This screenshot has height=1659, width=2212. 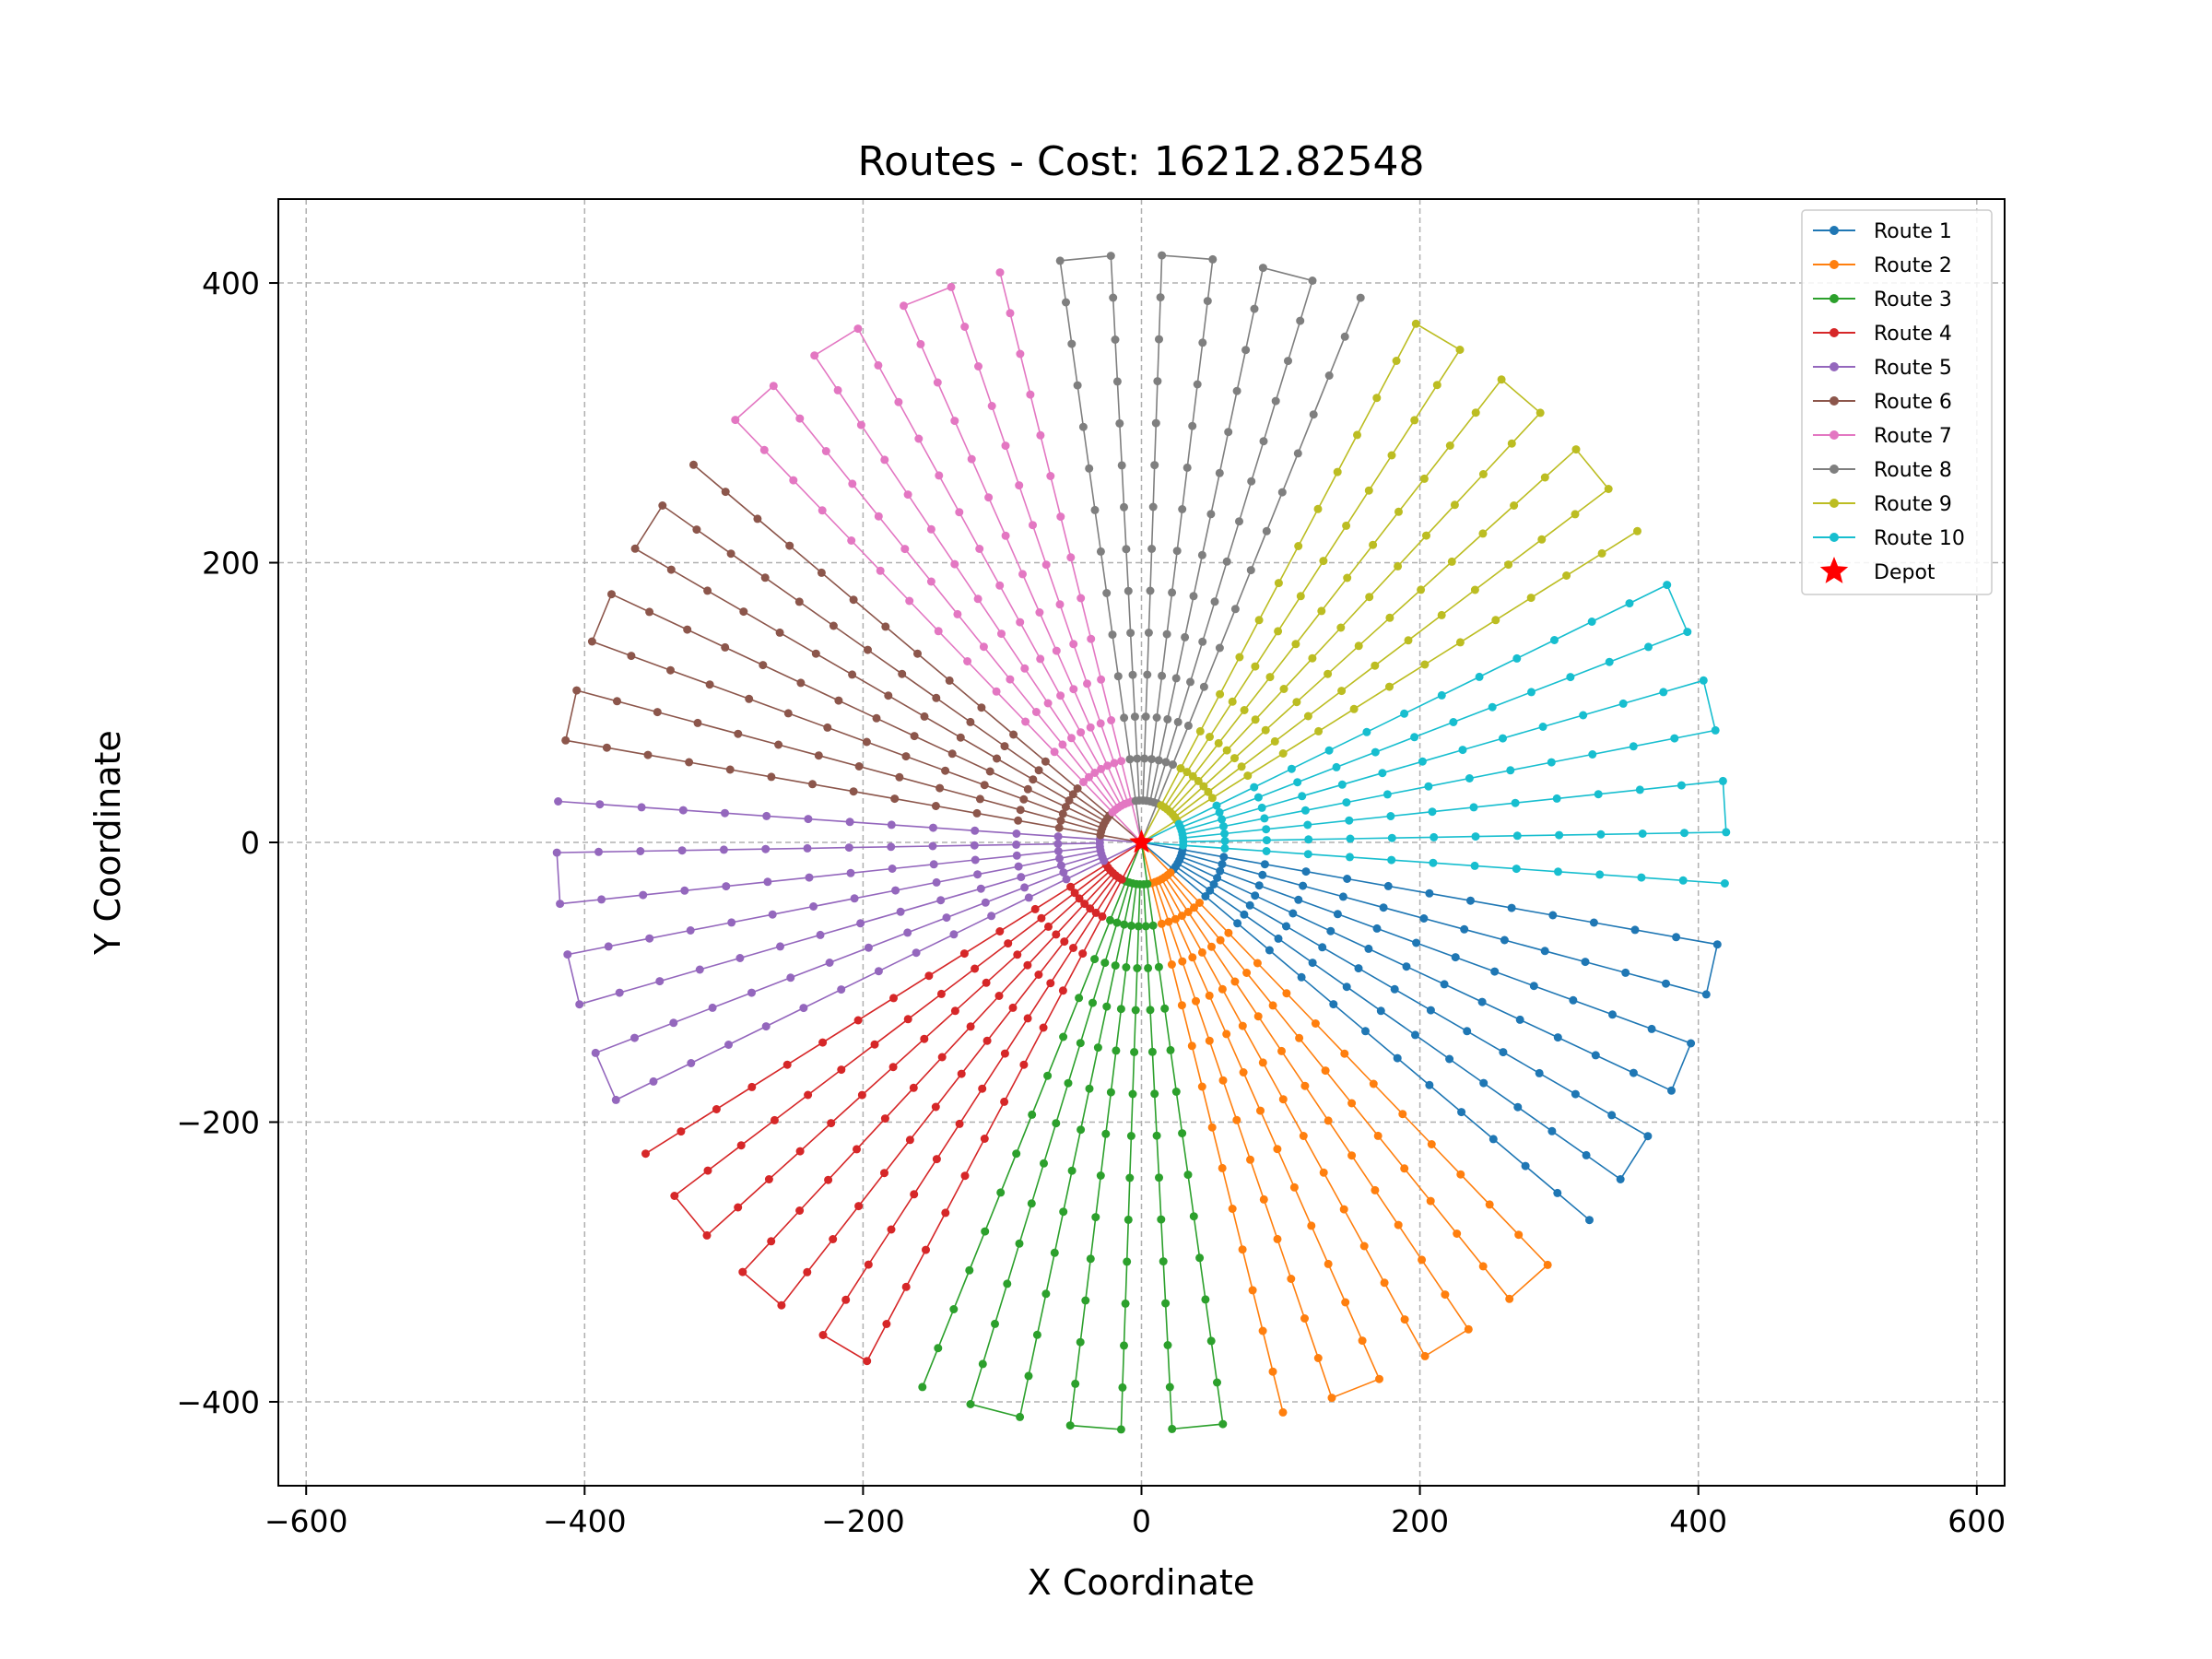 What do you see at coordinates (1913, 300) in the screenshot?
I see `legend-label: Route 3` at bounding box center [1913, 300].